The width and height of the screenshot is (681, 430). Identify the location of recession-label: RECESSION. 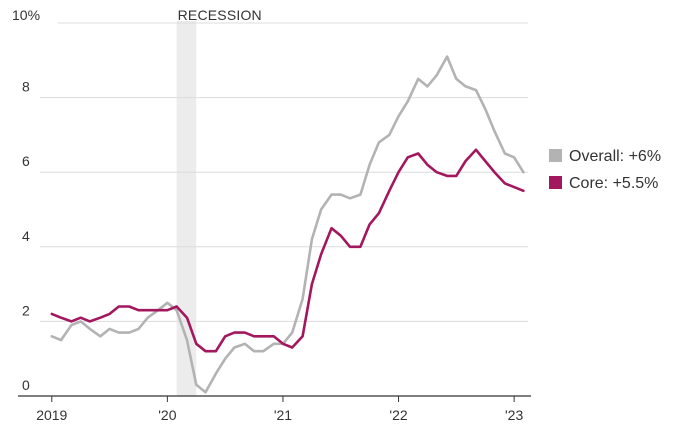
(220, 15).